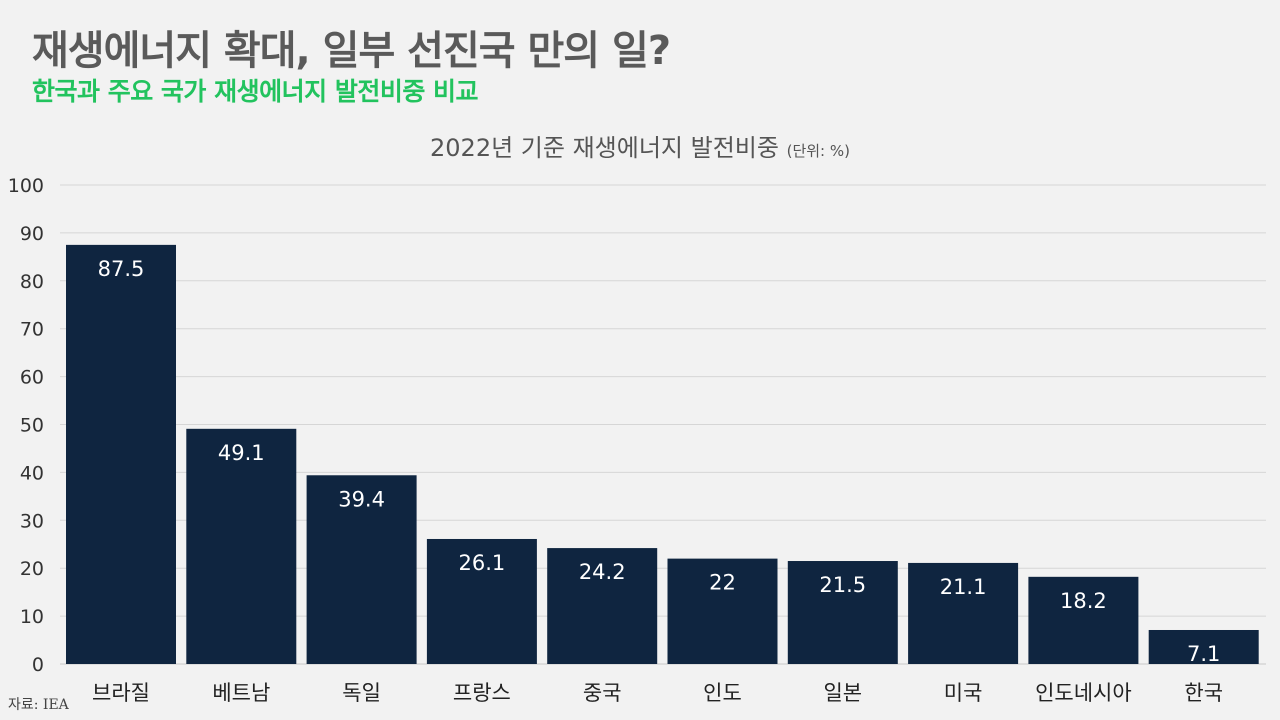 Image resolution: width=1280 pixels, height=720 pixels. What do you see at coordinates (657, 693) in the screenshot?
I see `x-axis-ticks: 브라질 베트남 독일 프랑스 중국 인도 일본 미국 인도네시아 한국` at bounding box center [657, 693].